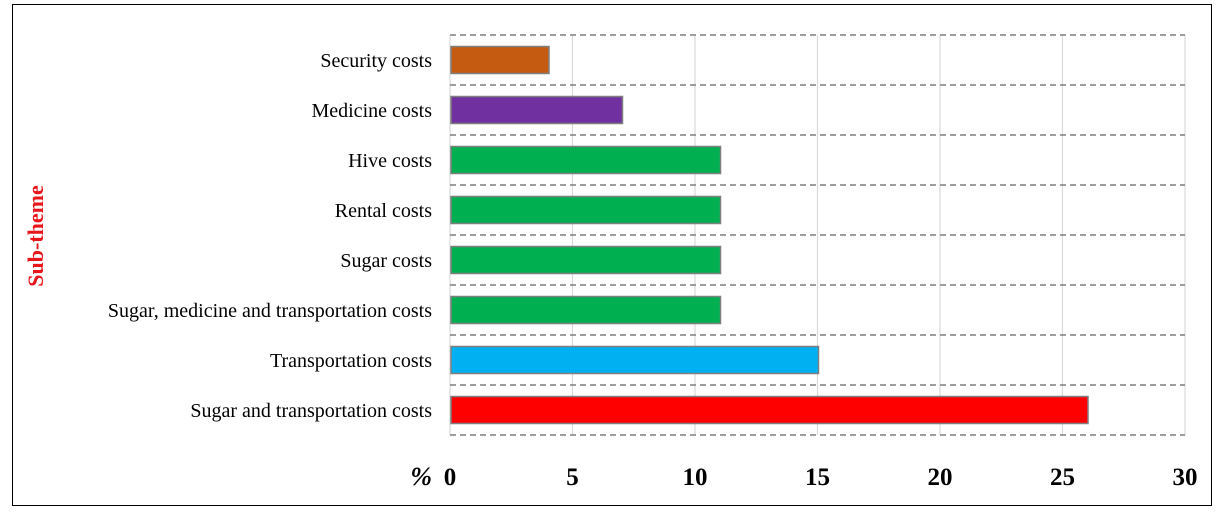  Describe the element at coordinates (817, 477) in the screenshot. I see `x-tick-label: 15` at that location.